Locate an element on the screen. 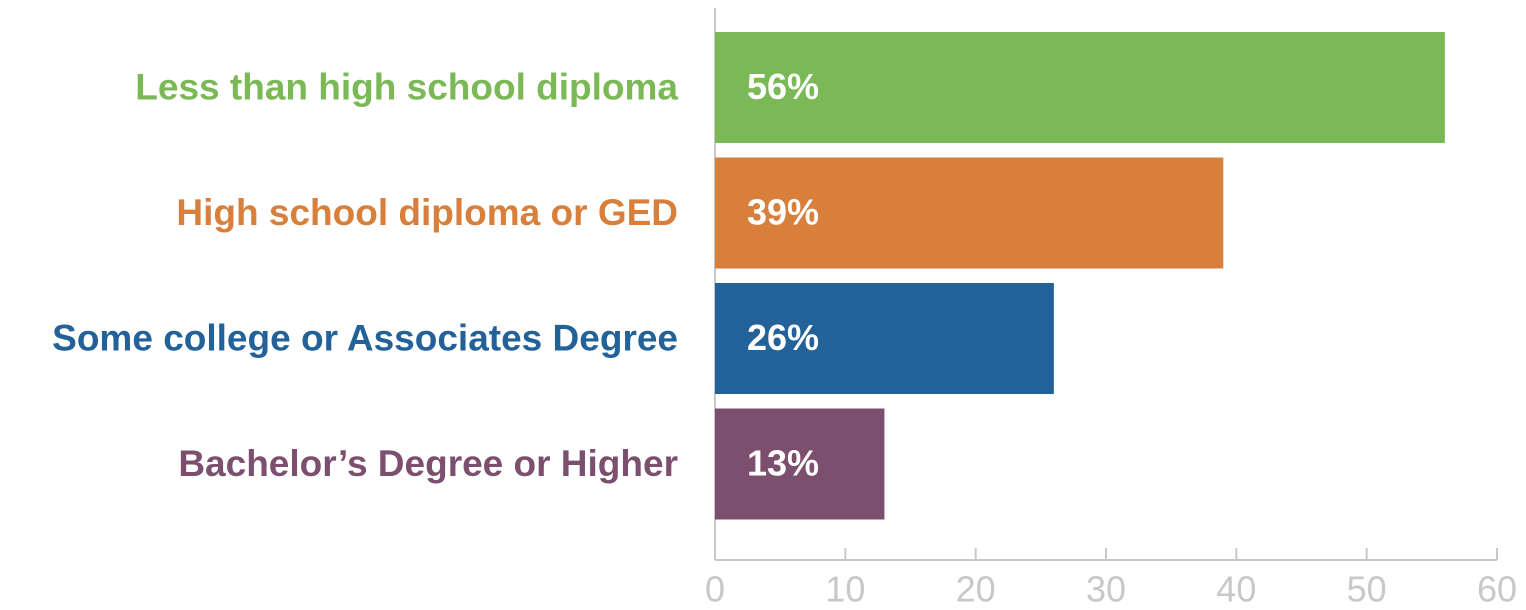 This screenshot has width=1526, height=610. x-tick-label: 50 is located at coordinates (1367, 589).